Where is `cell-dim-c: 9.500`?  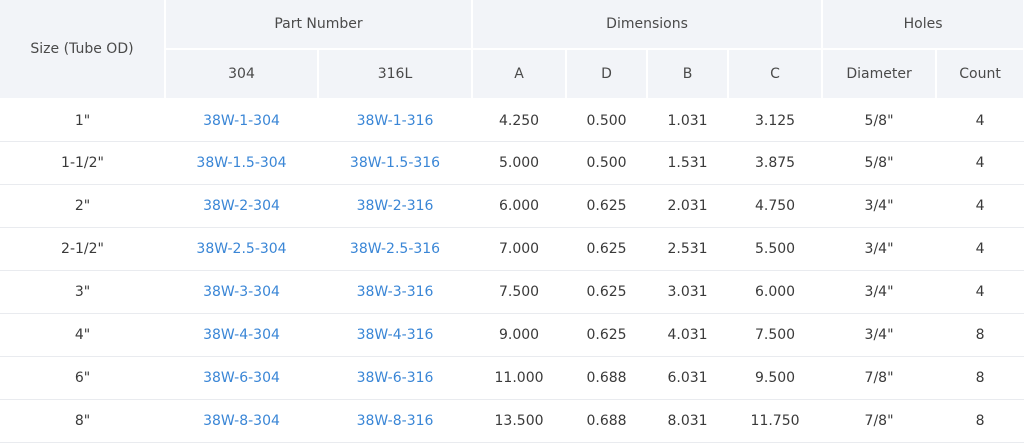 cell-dim-c: 9.500 is located at coordinates (775, 378).